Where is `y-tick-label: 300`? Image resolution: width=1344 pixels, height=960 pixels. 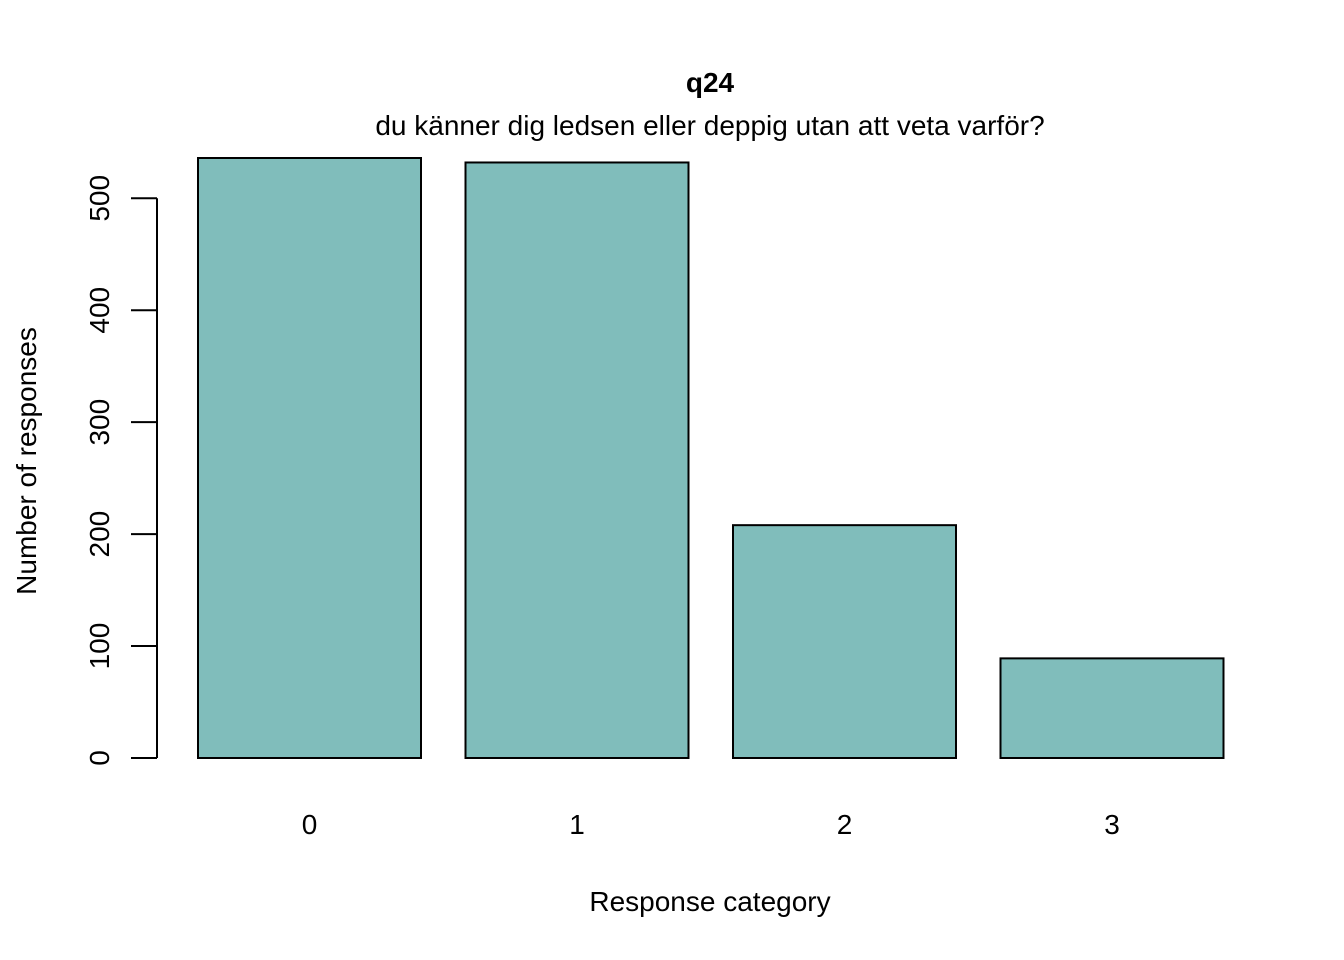
y-tick-label: 300 is located at coordinates (99, 422).